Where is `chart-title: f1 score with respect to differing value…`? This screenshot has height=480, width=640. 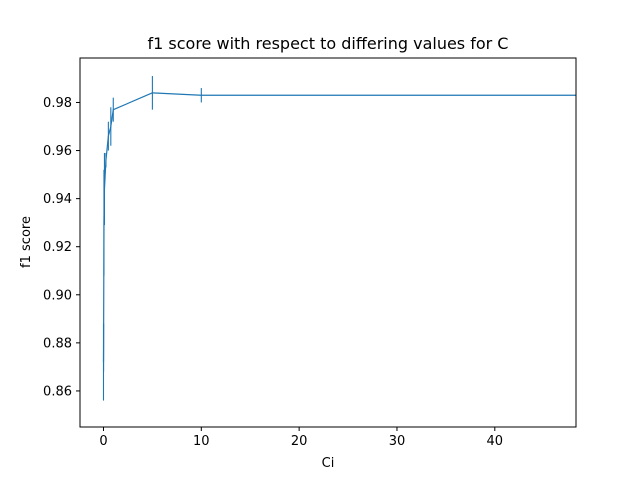 chart-title: f1 score with respect to differing value… is located at coordinates (328, 43).